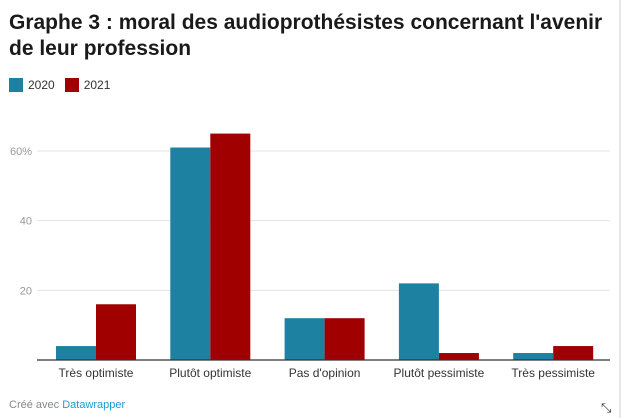 The image size is (624, 418). I want to click on x-tick-label: Très pessimiste, so click(553, 373).